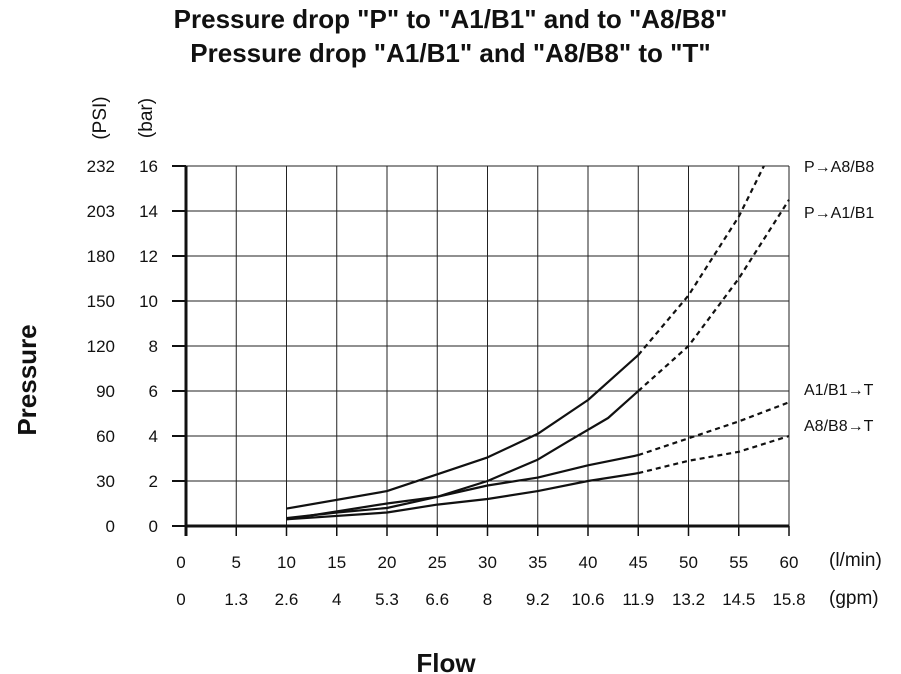 The image size is (901, 674). I want to click on x-tick-label-gpm: 13.2, so click(688, 599).